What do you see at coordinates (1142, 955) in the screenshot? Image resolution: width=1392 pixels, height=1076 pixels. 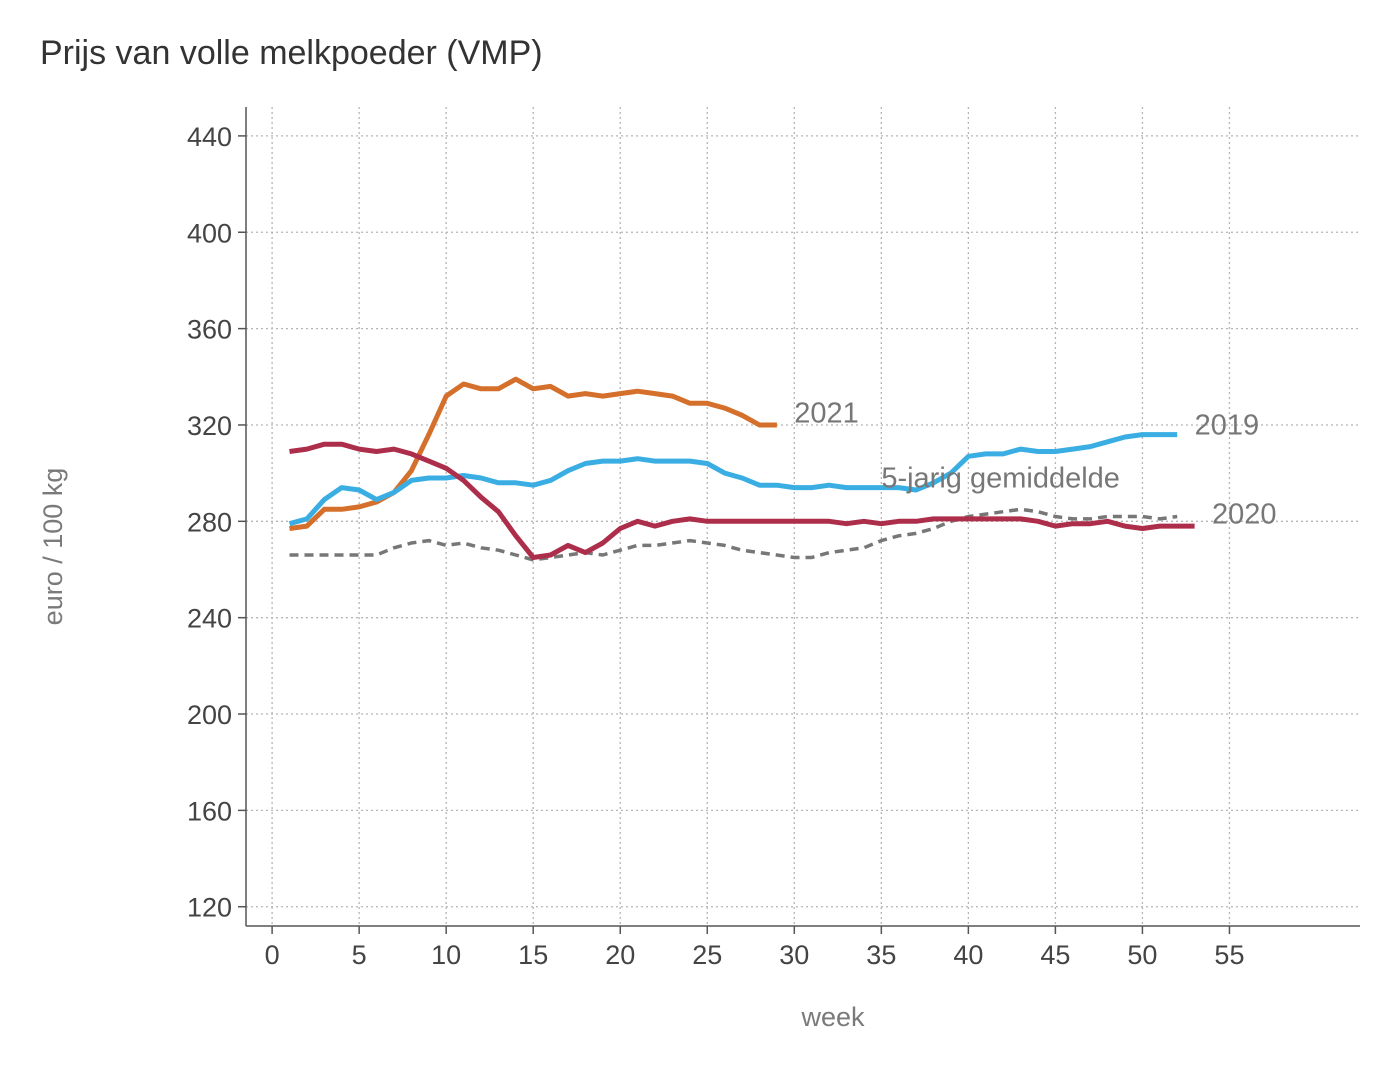 I see `x-tick-label-50: 50` at bounding box center [1142, 955].